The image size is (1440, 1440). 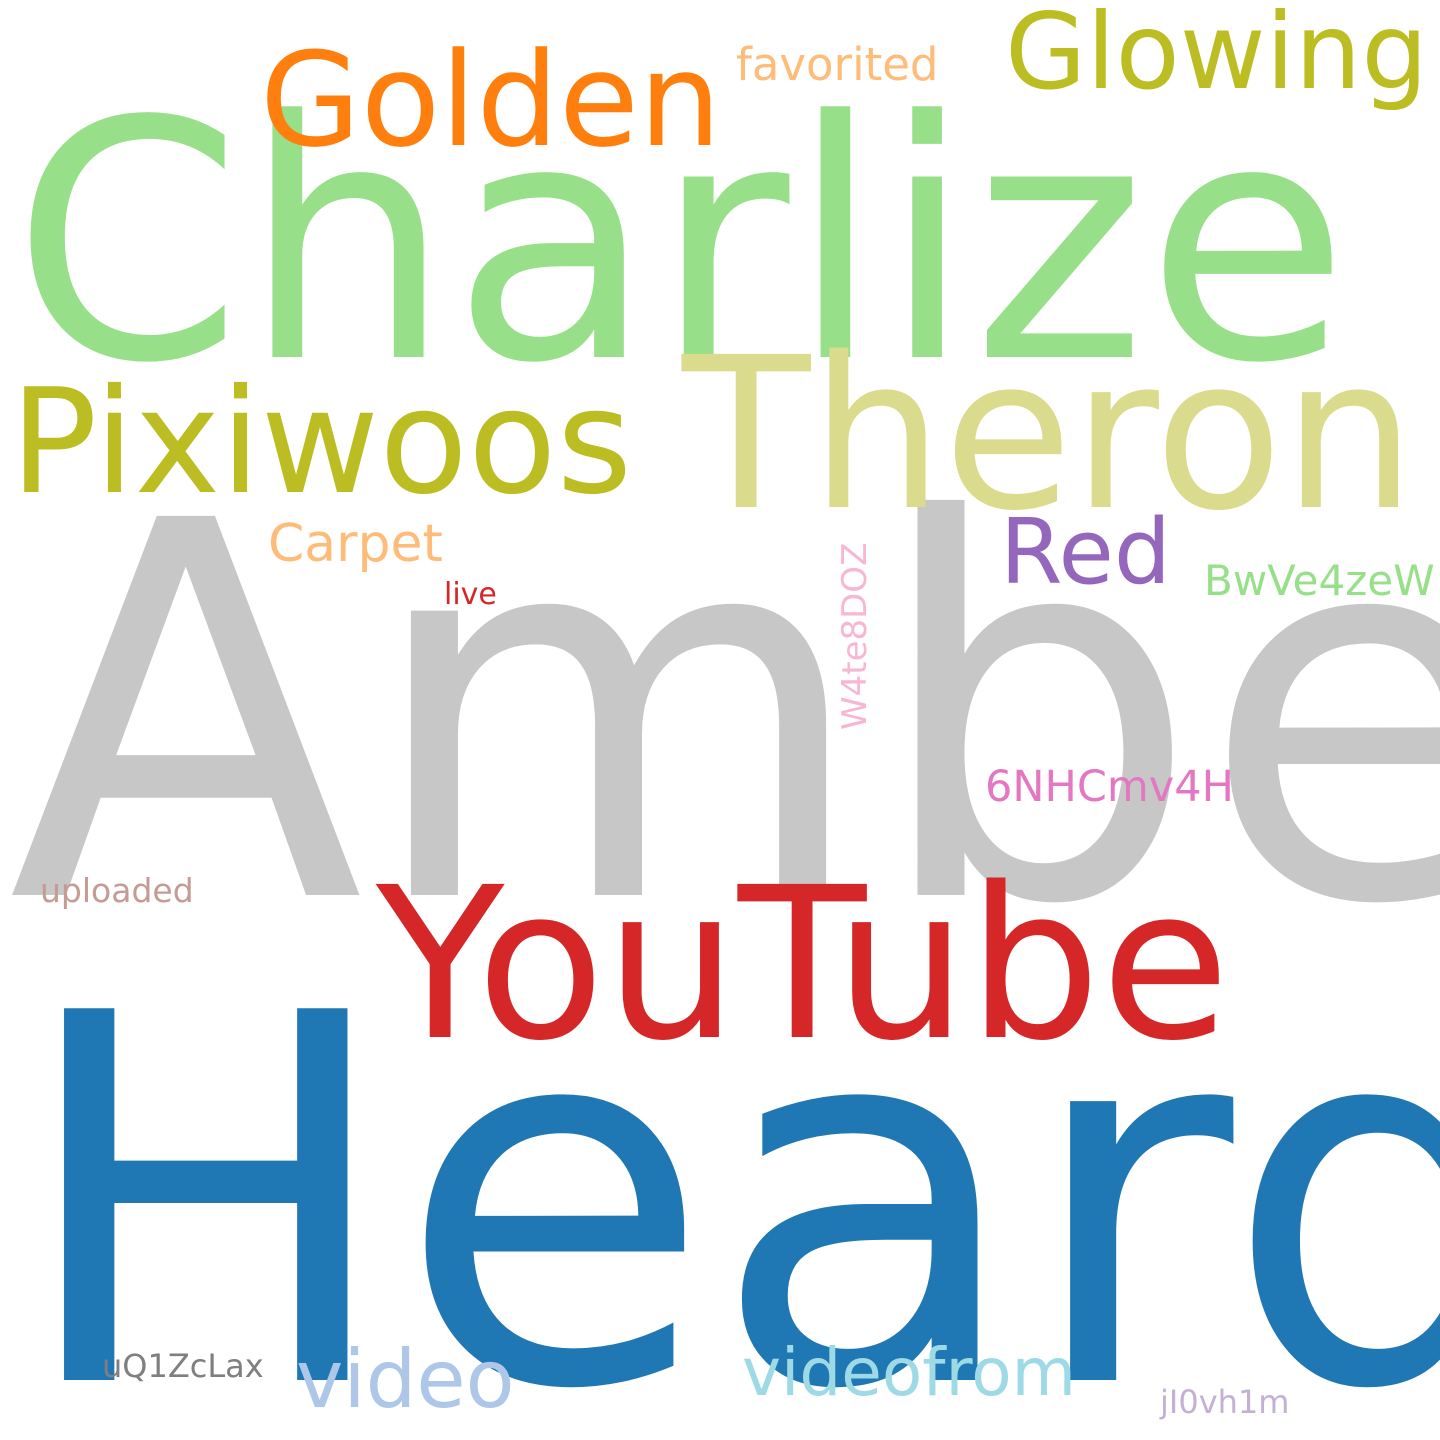 What do you see at coordinates (1049, 434) in the screenshot?
I see `word-theron: Theron` at bounding box center [1049, 434].